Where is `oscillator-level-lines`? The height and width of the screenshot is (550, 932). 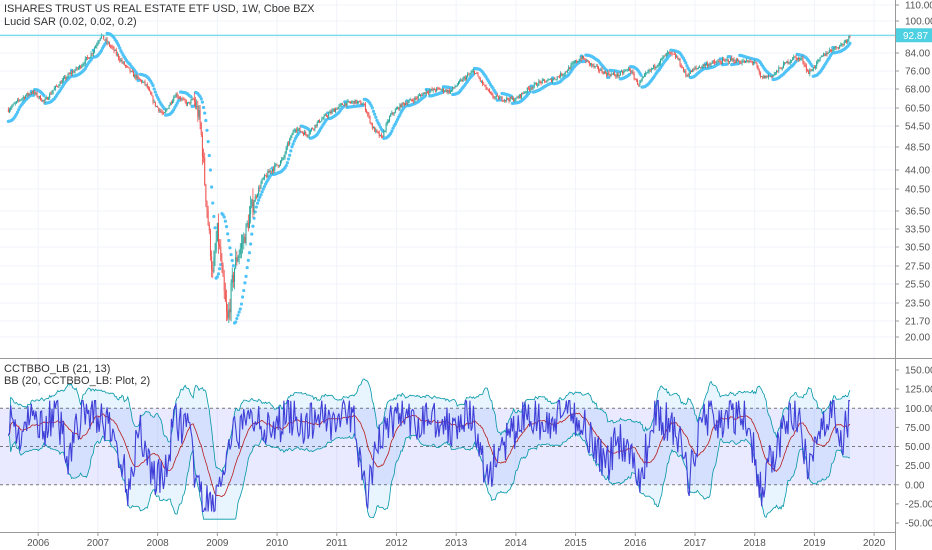
oscillator-level-lines is located at coordinates (447, 446).